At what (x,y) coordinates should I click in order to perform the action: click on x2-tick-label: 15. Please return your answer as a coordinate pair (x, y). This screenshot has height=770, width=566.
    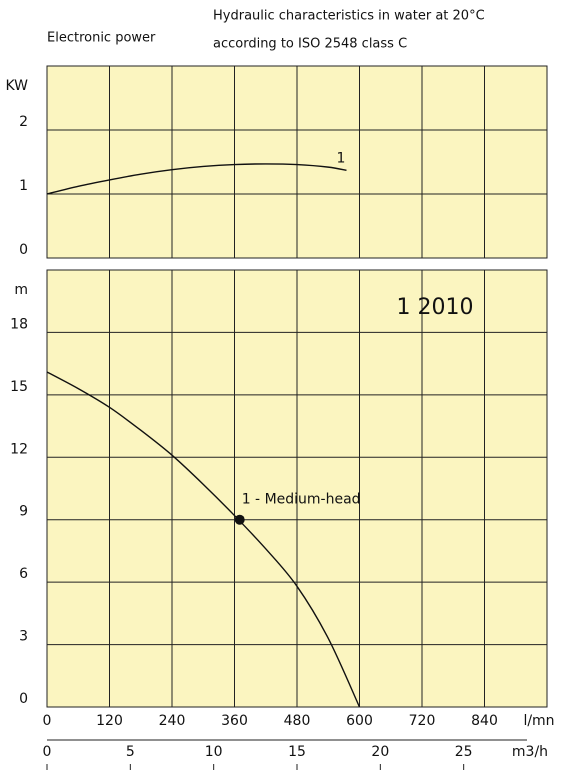
    Looking at the image, I should click on (297, 752).